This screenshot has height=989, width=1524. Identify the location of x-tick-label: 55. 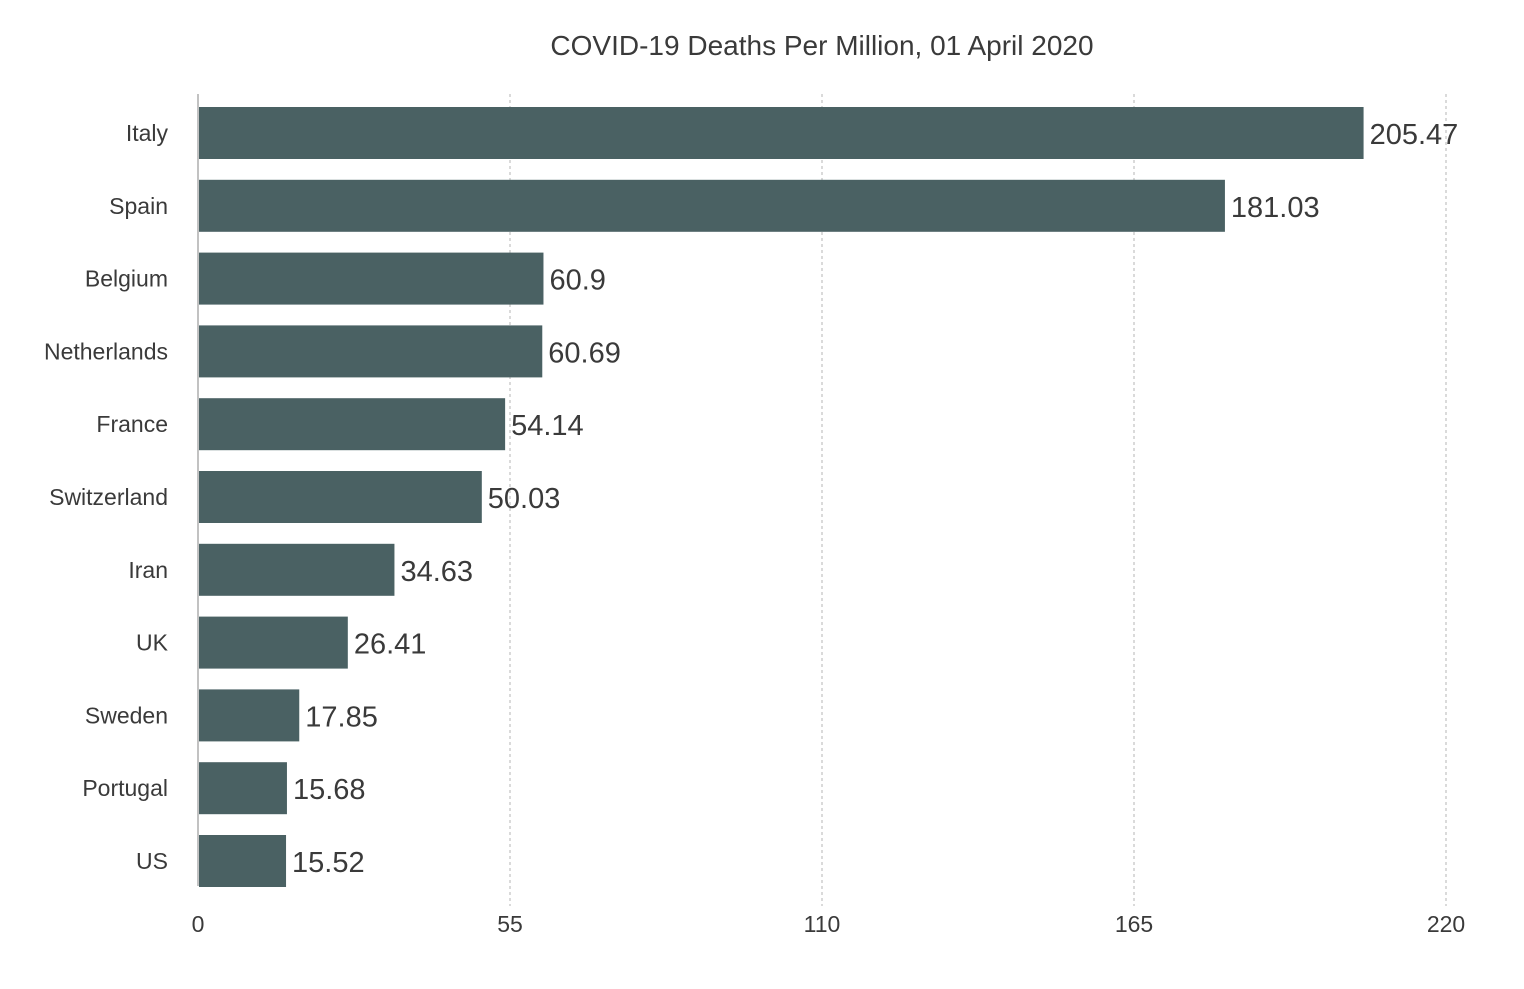
(510, 924).